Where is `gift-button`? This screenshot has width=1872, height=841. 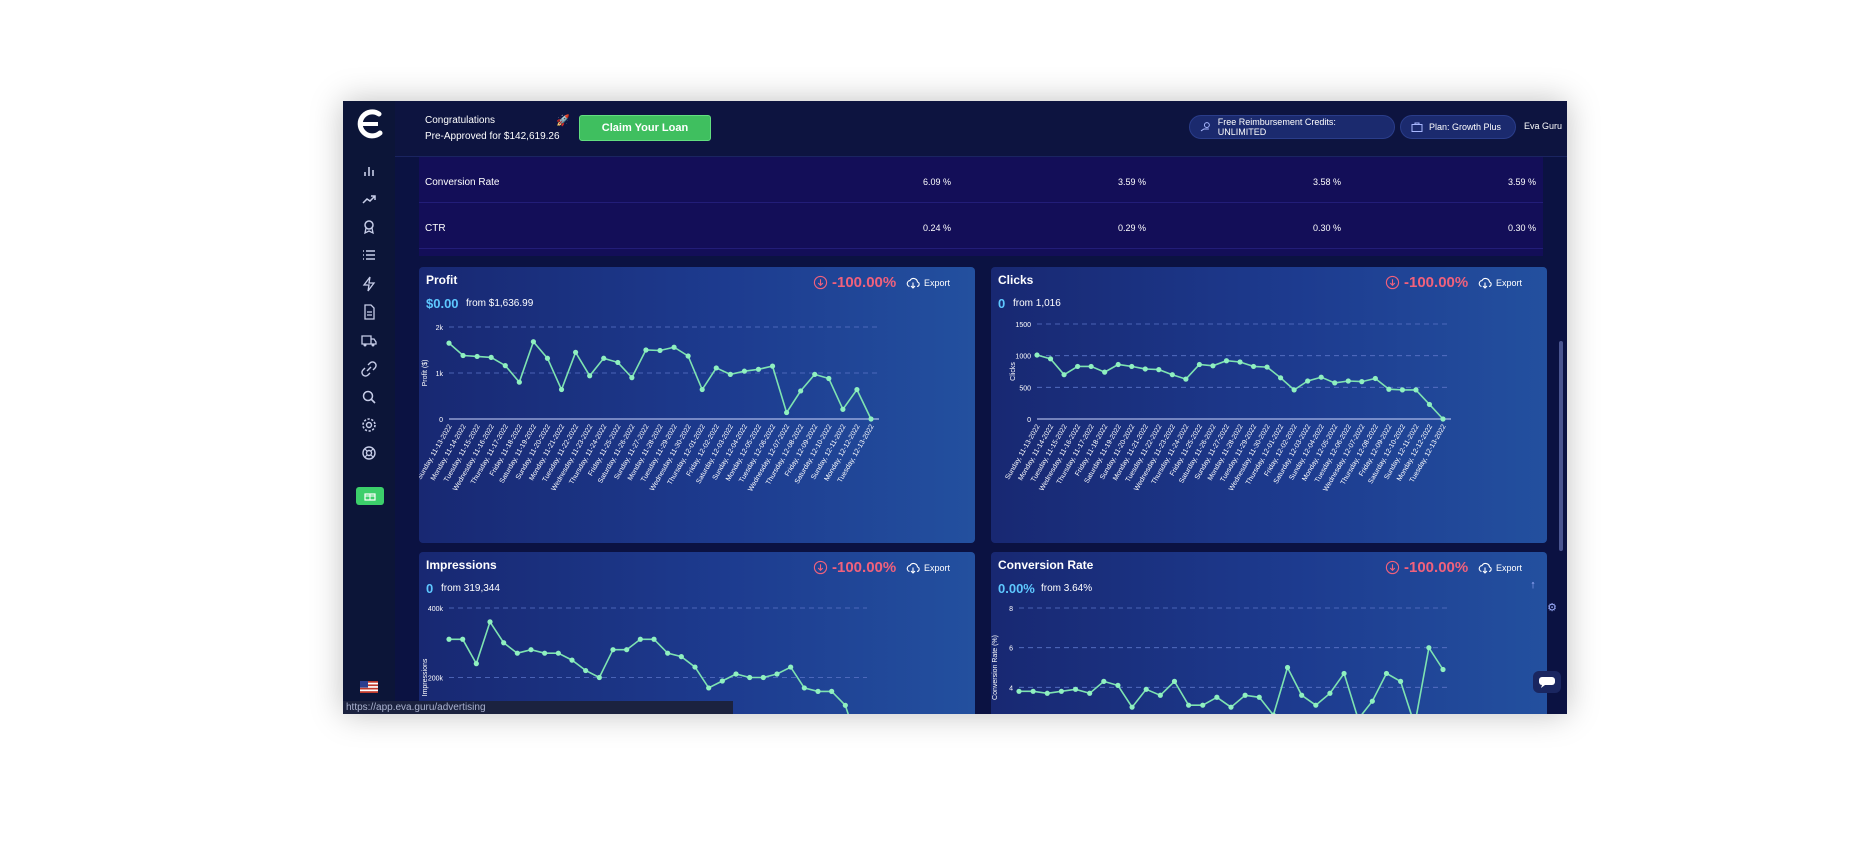 gift-button is located at coordinates (370, 496).